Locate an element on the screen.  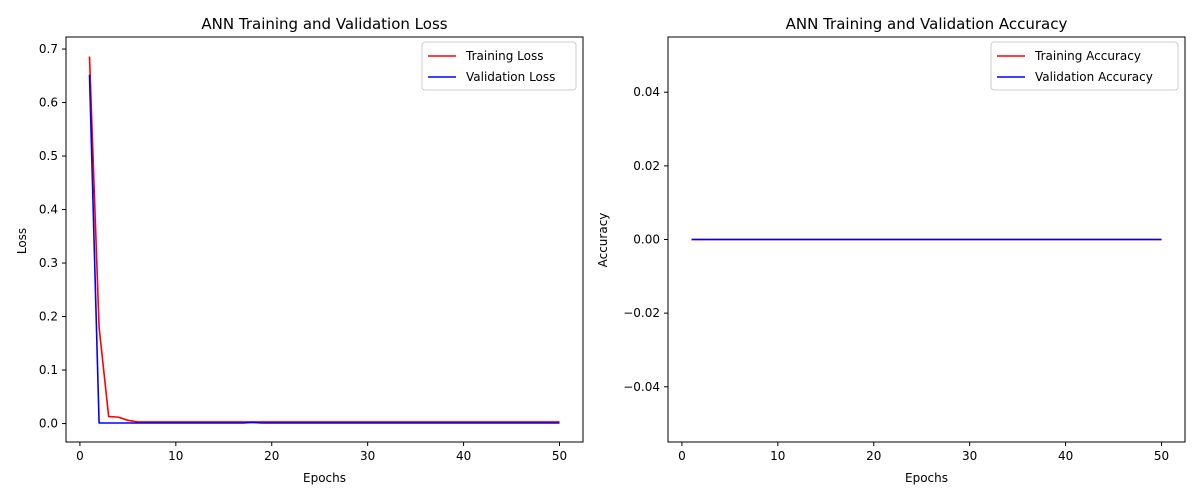
y-tick-label: 0.04 is located at coordinates (646, 92).